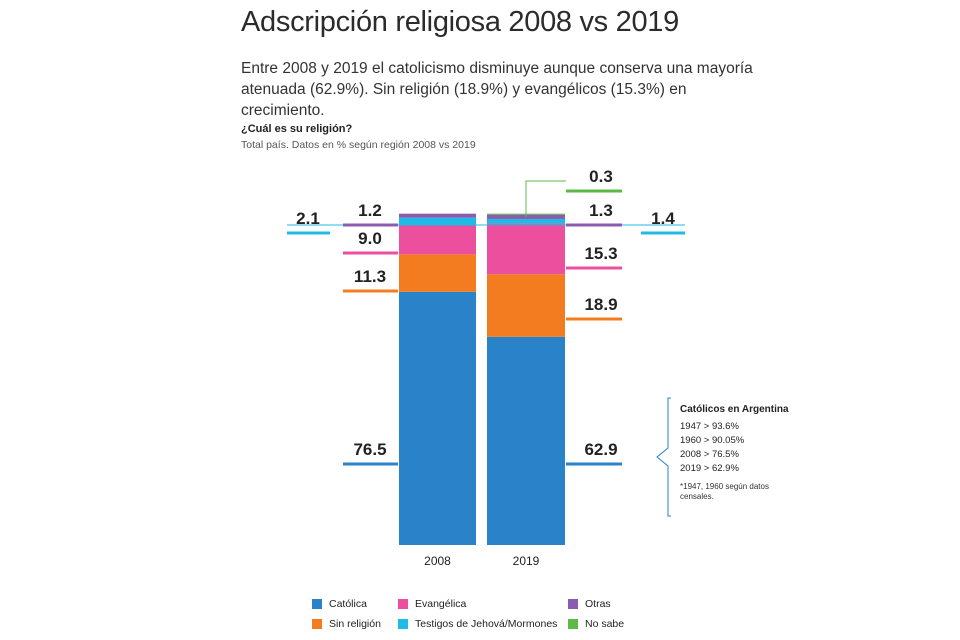 The width and height of the screenshot is (960, 640). I want to click on data-label: 15.3, so click(600, 253).